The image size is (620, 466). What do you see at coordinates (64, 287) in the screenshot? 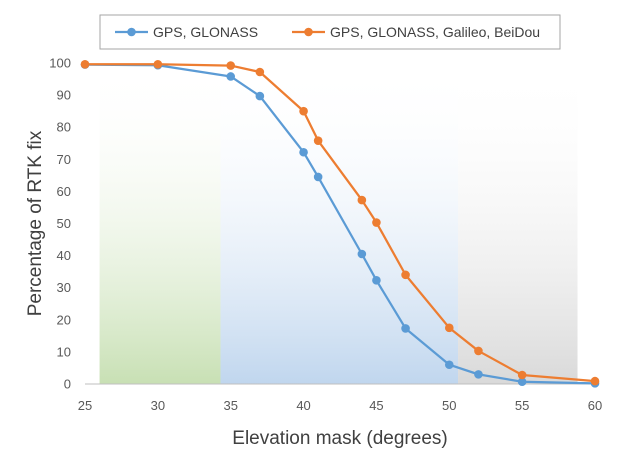
I see `y-tick-label: 30` at bounding box center [64, 287].